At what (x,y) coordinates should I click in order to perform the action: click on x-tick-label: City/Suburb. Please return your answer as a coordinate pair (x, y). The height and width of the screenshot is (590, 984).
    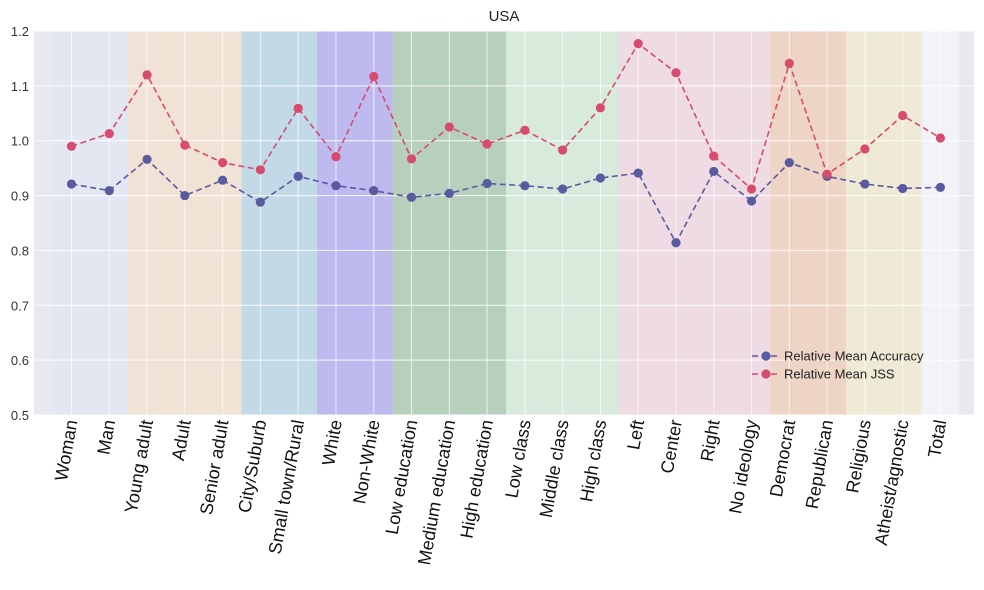
    Looking at the image, I should click on (252, 466).